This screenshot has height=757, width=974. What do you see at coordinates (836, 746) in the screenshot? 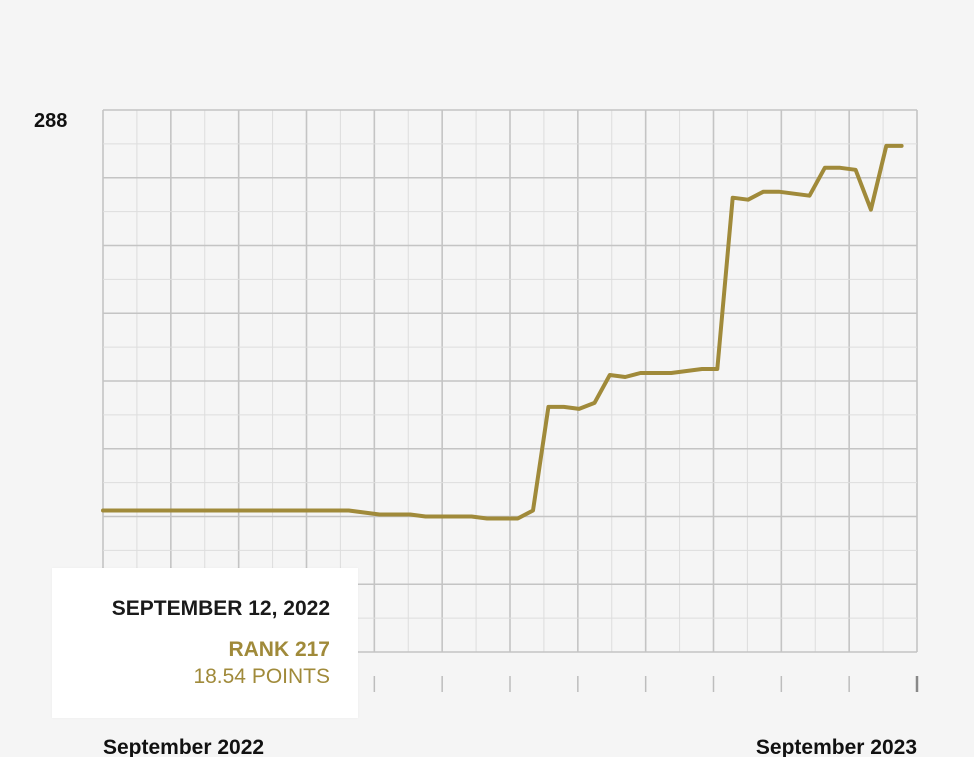
I see `x-axis-end-label: September 2023` at bounding box center [836, 746].